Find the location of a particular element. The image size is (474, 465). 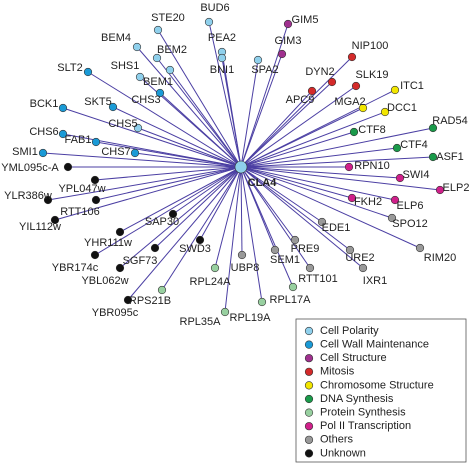

node-label: BEM1 is located at coordinates (158, 82).